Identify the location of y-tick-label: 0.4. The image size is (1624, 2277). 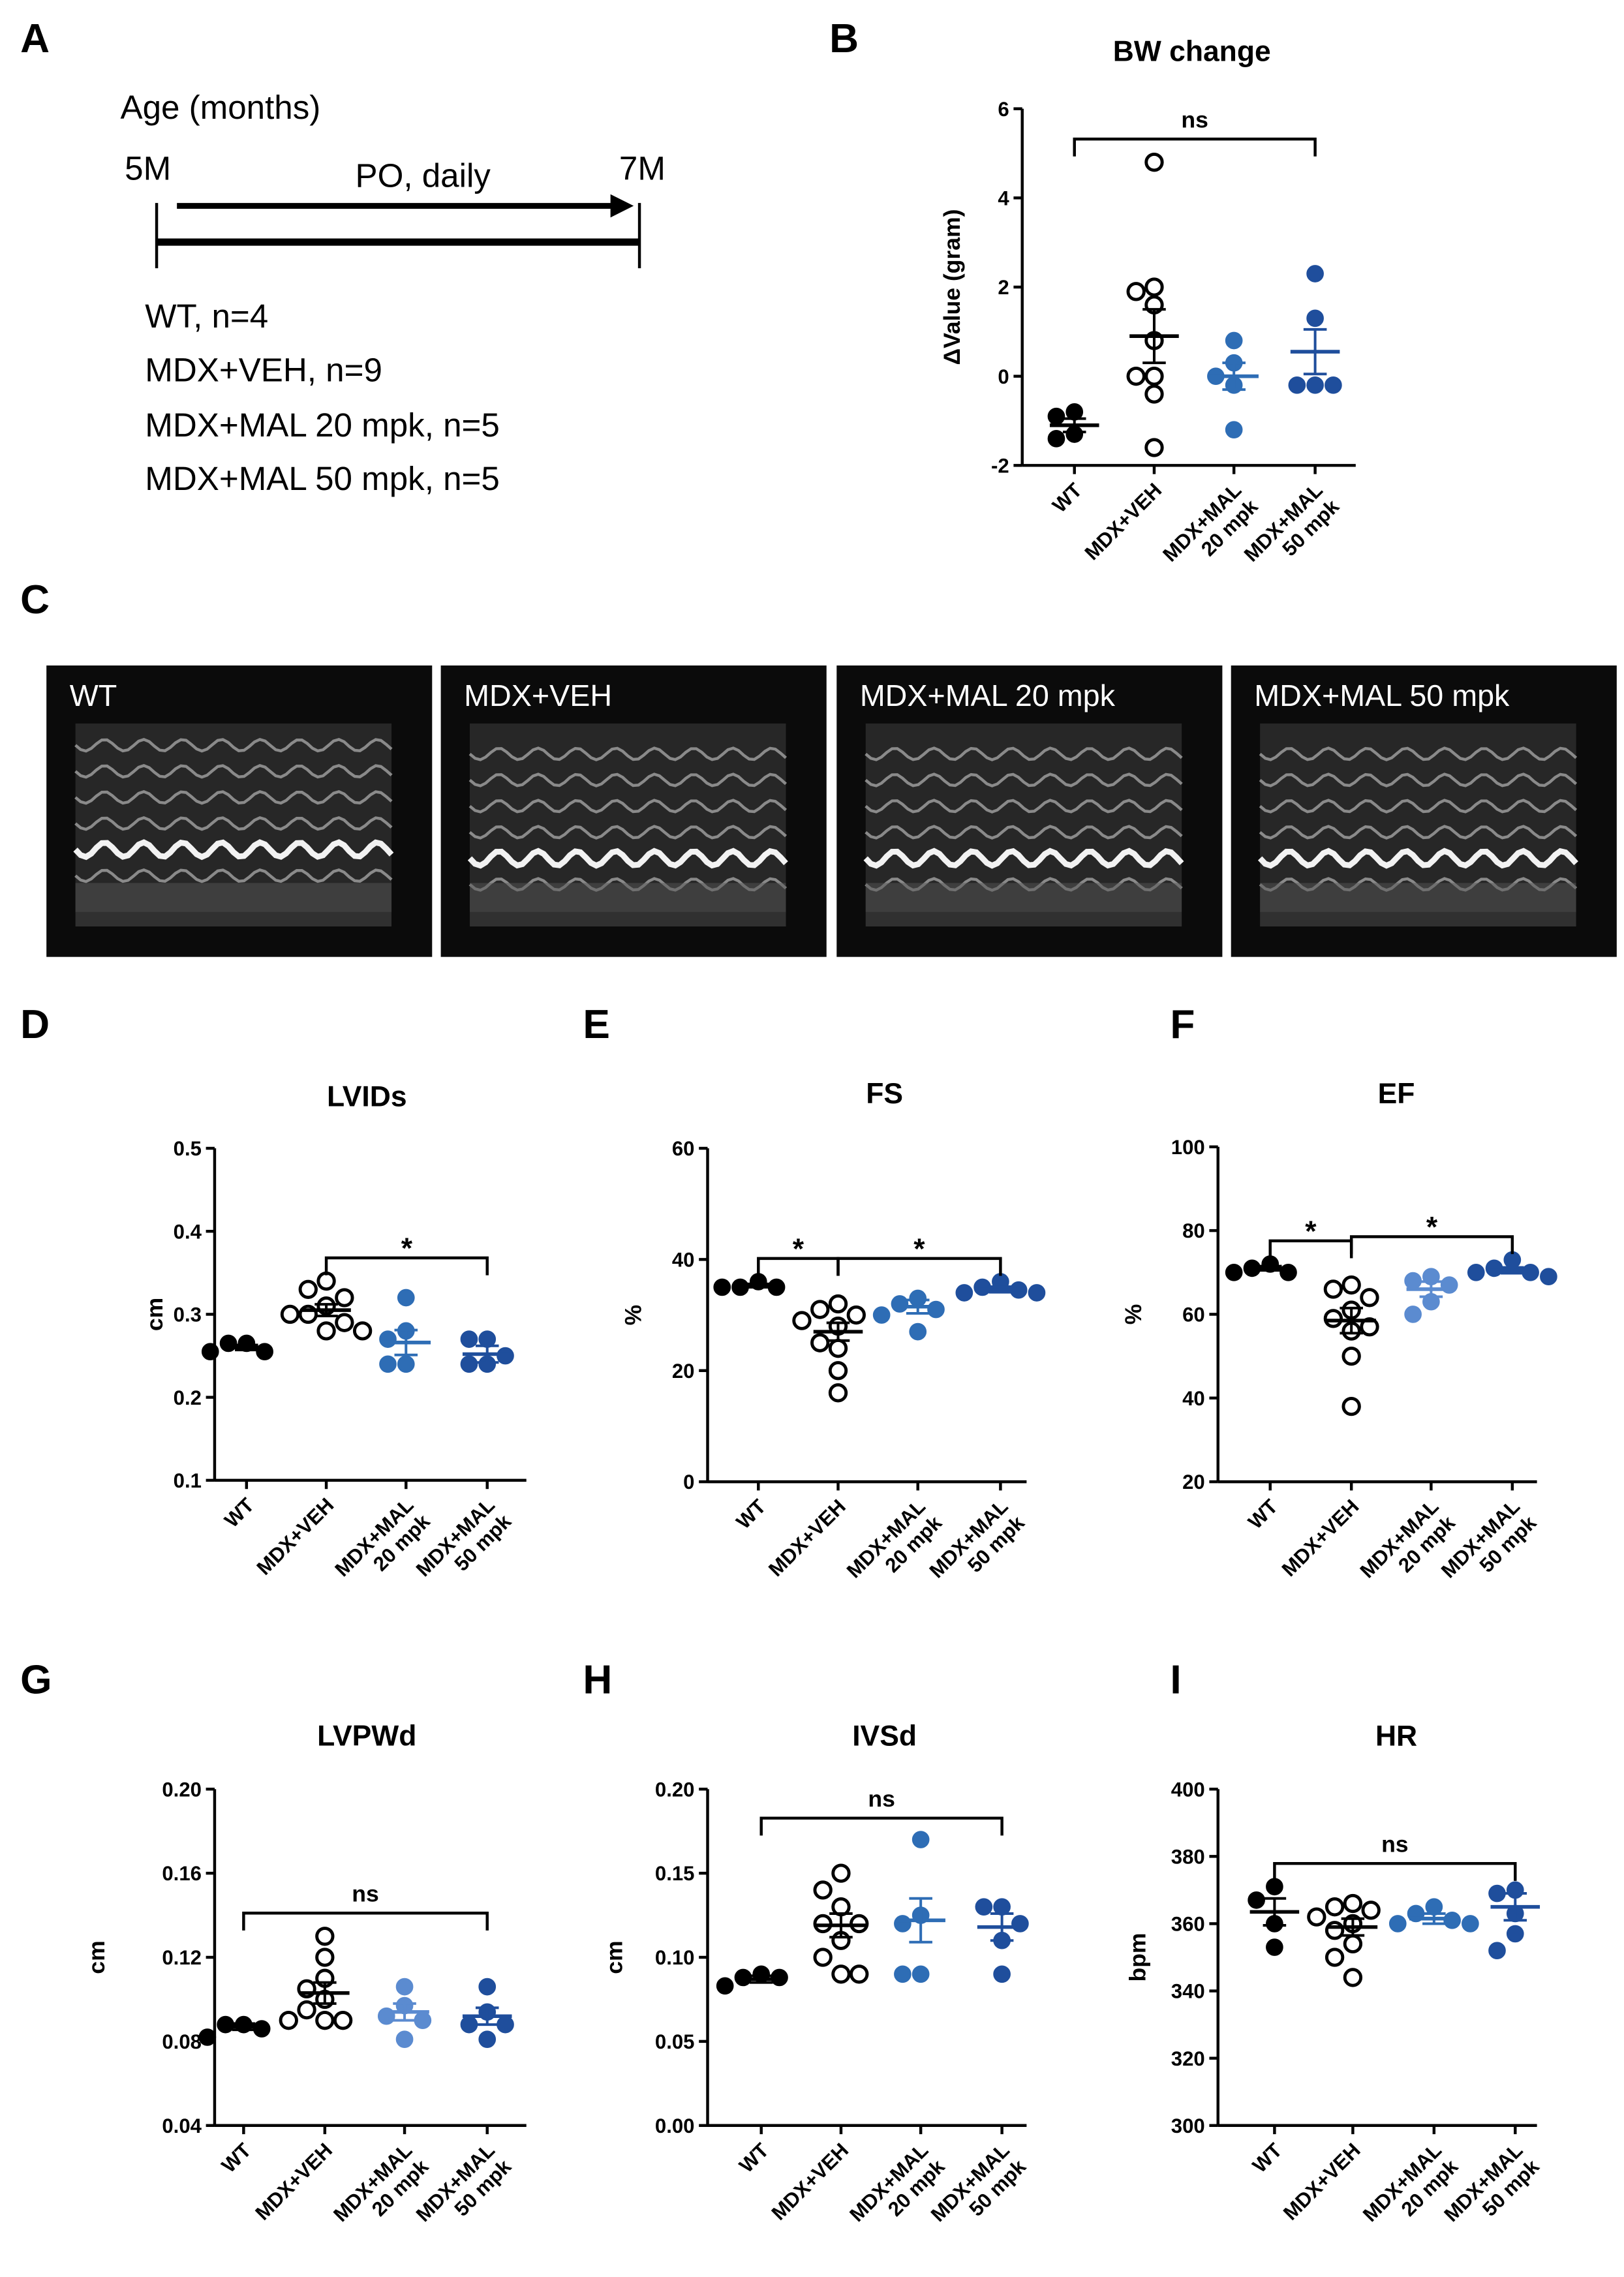
(188, 1231).